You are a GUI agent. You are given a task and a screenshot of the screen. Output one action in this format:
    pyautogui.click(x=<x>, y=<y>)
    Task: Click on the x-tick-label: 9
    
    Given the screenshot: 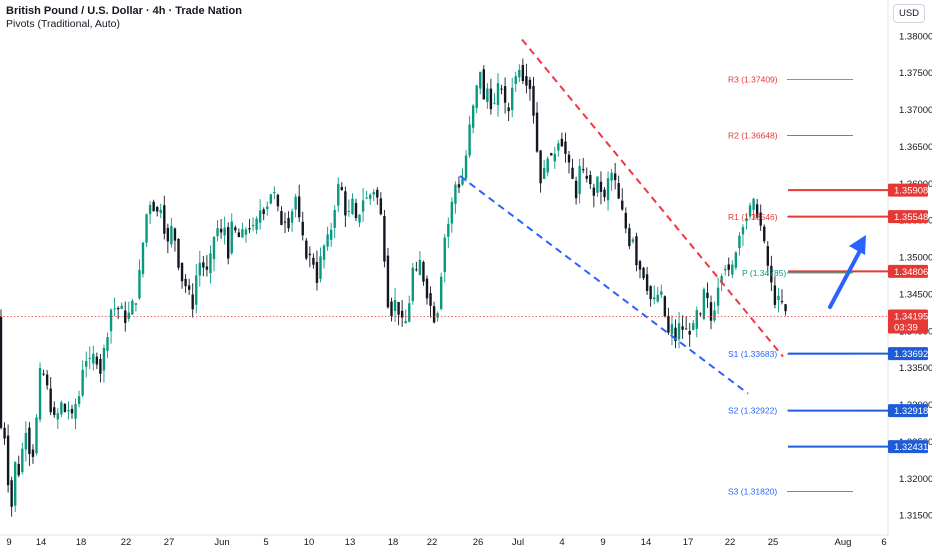 What is the action you would take?
    pyautogui.click(x=602, y=542)
    